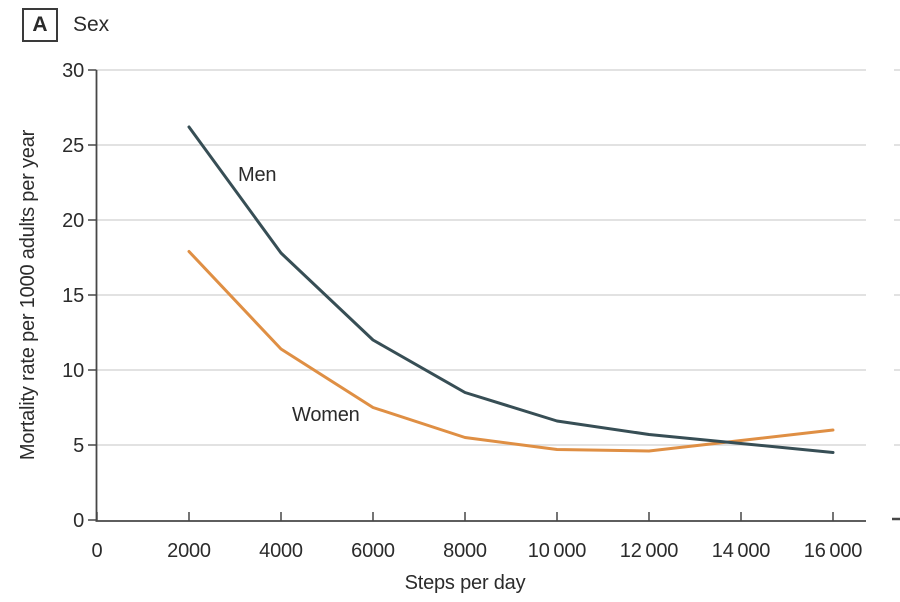  Describe the element at coordinates (257, 175) in the screenshot. I see `men-series-label: Men` at that location.